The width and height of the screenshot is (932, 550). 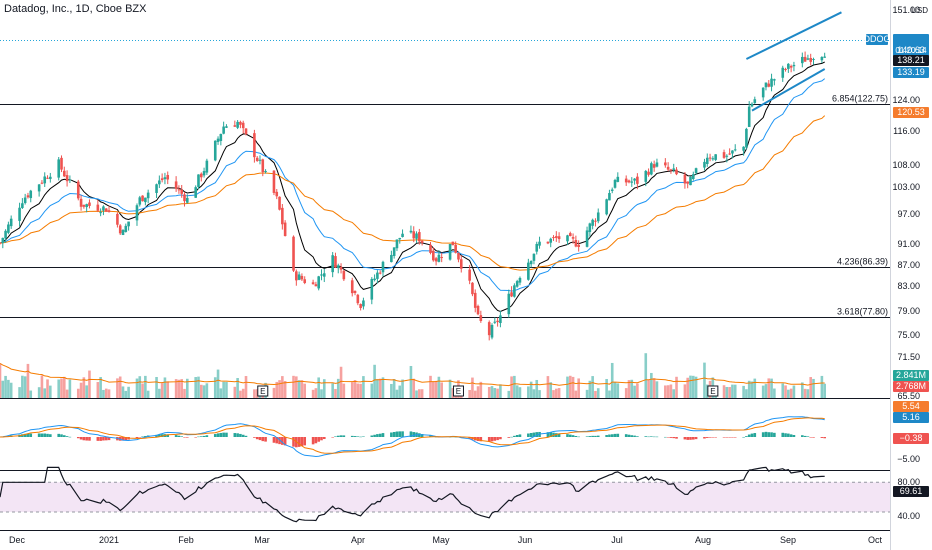 I want to click on macd-tag-1-text: 5.54, so click(x=911, y=406).